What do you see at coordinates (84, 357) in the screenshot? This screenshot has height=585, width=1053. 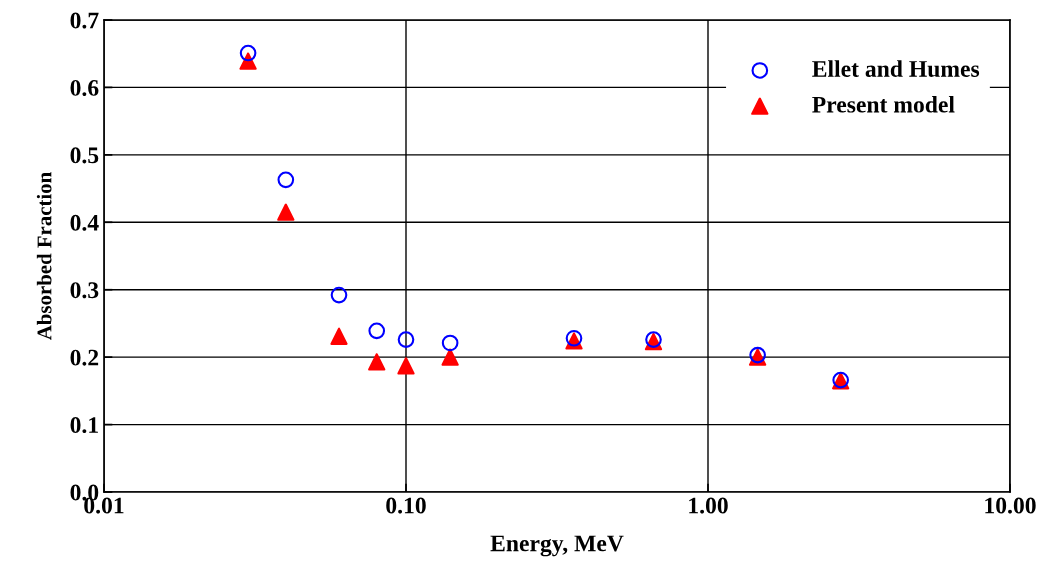 I see `y-tick-label: 0.2` at bounding box center [84, 357].